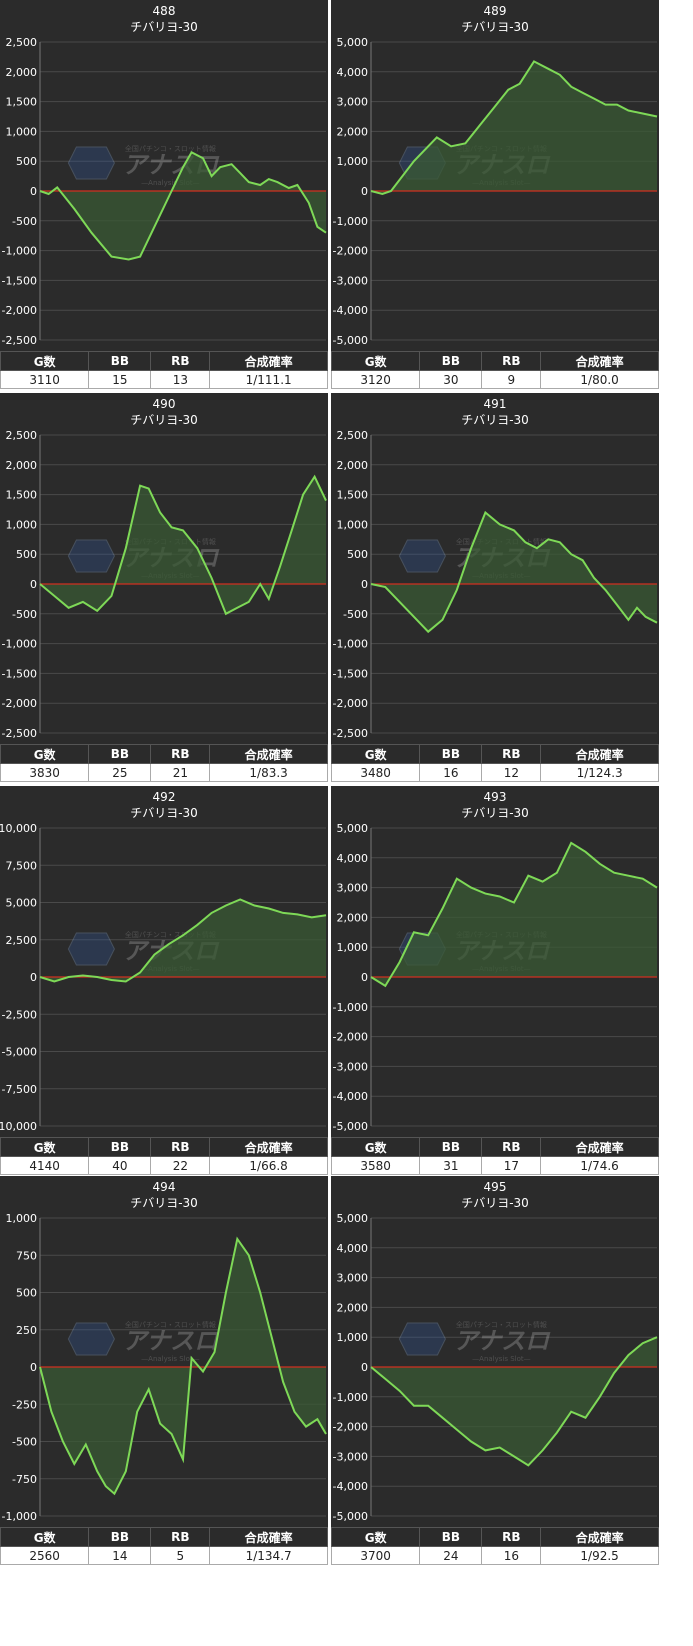  I want to click on y-tick-label: -3,000, so click(350, 1066).